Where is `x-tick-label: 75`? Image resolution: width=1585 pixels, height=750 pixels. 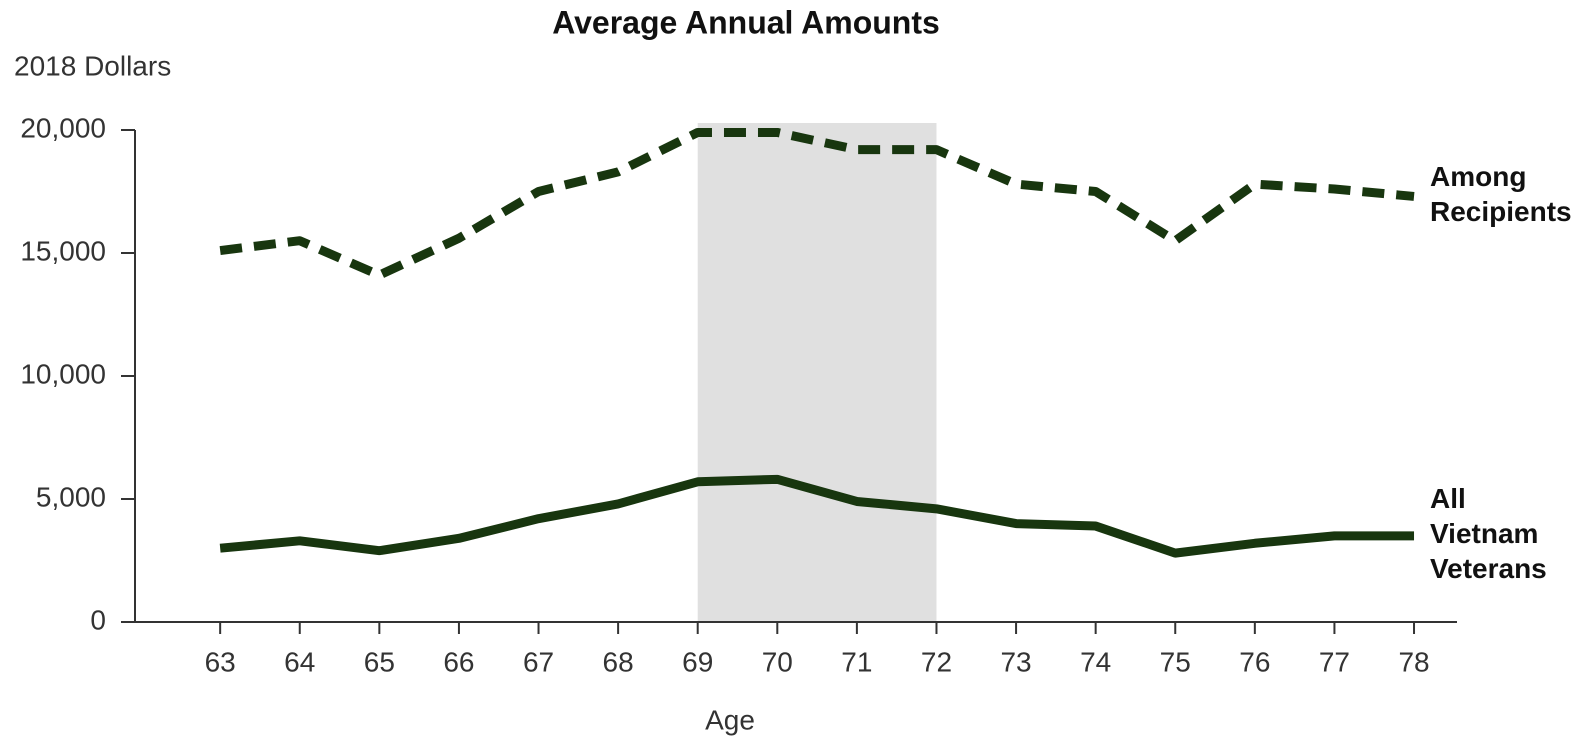 x-tick-label: 75 is located at coordinates (1175, 661).